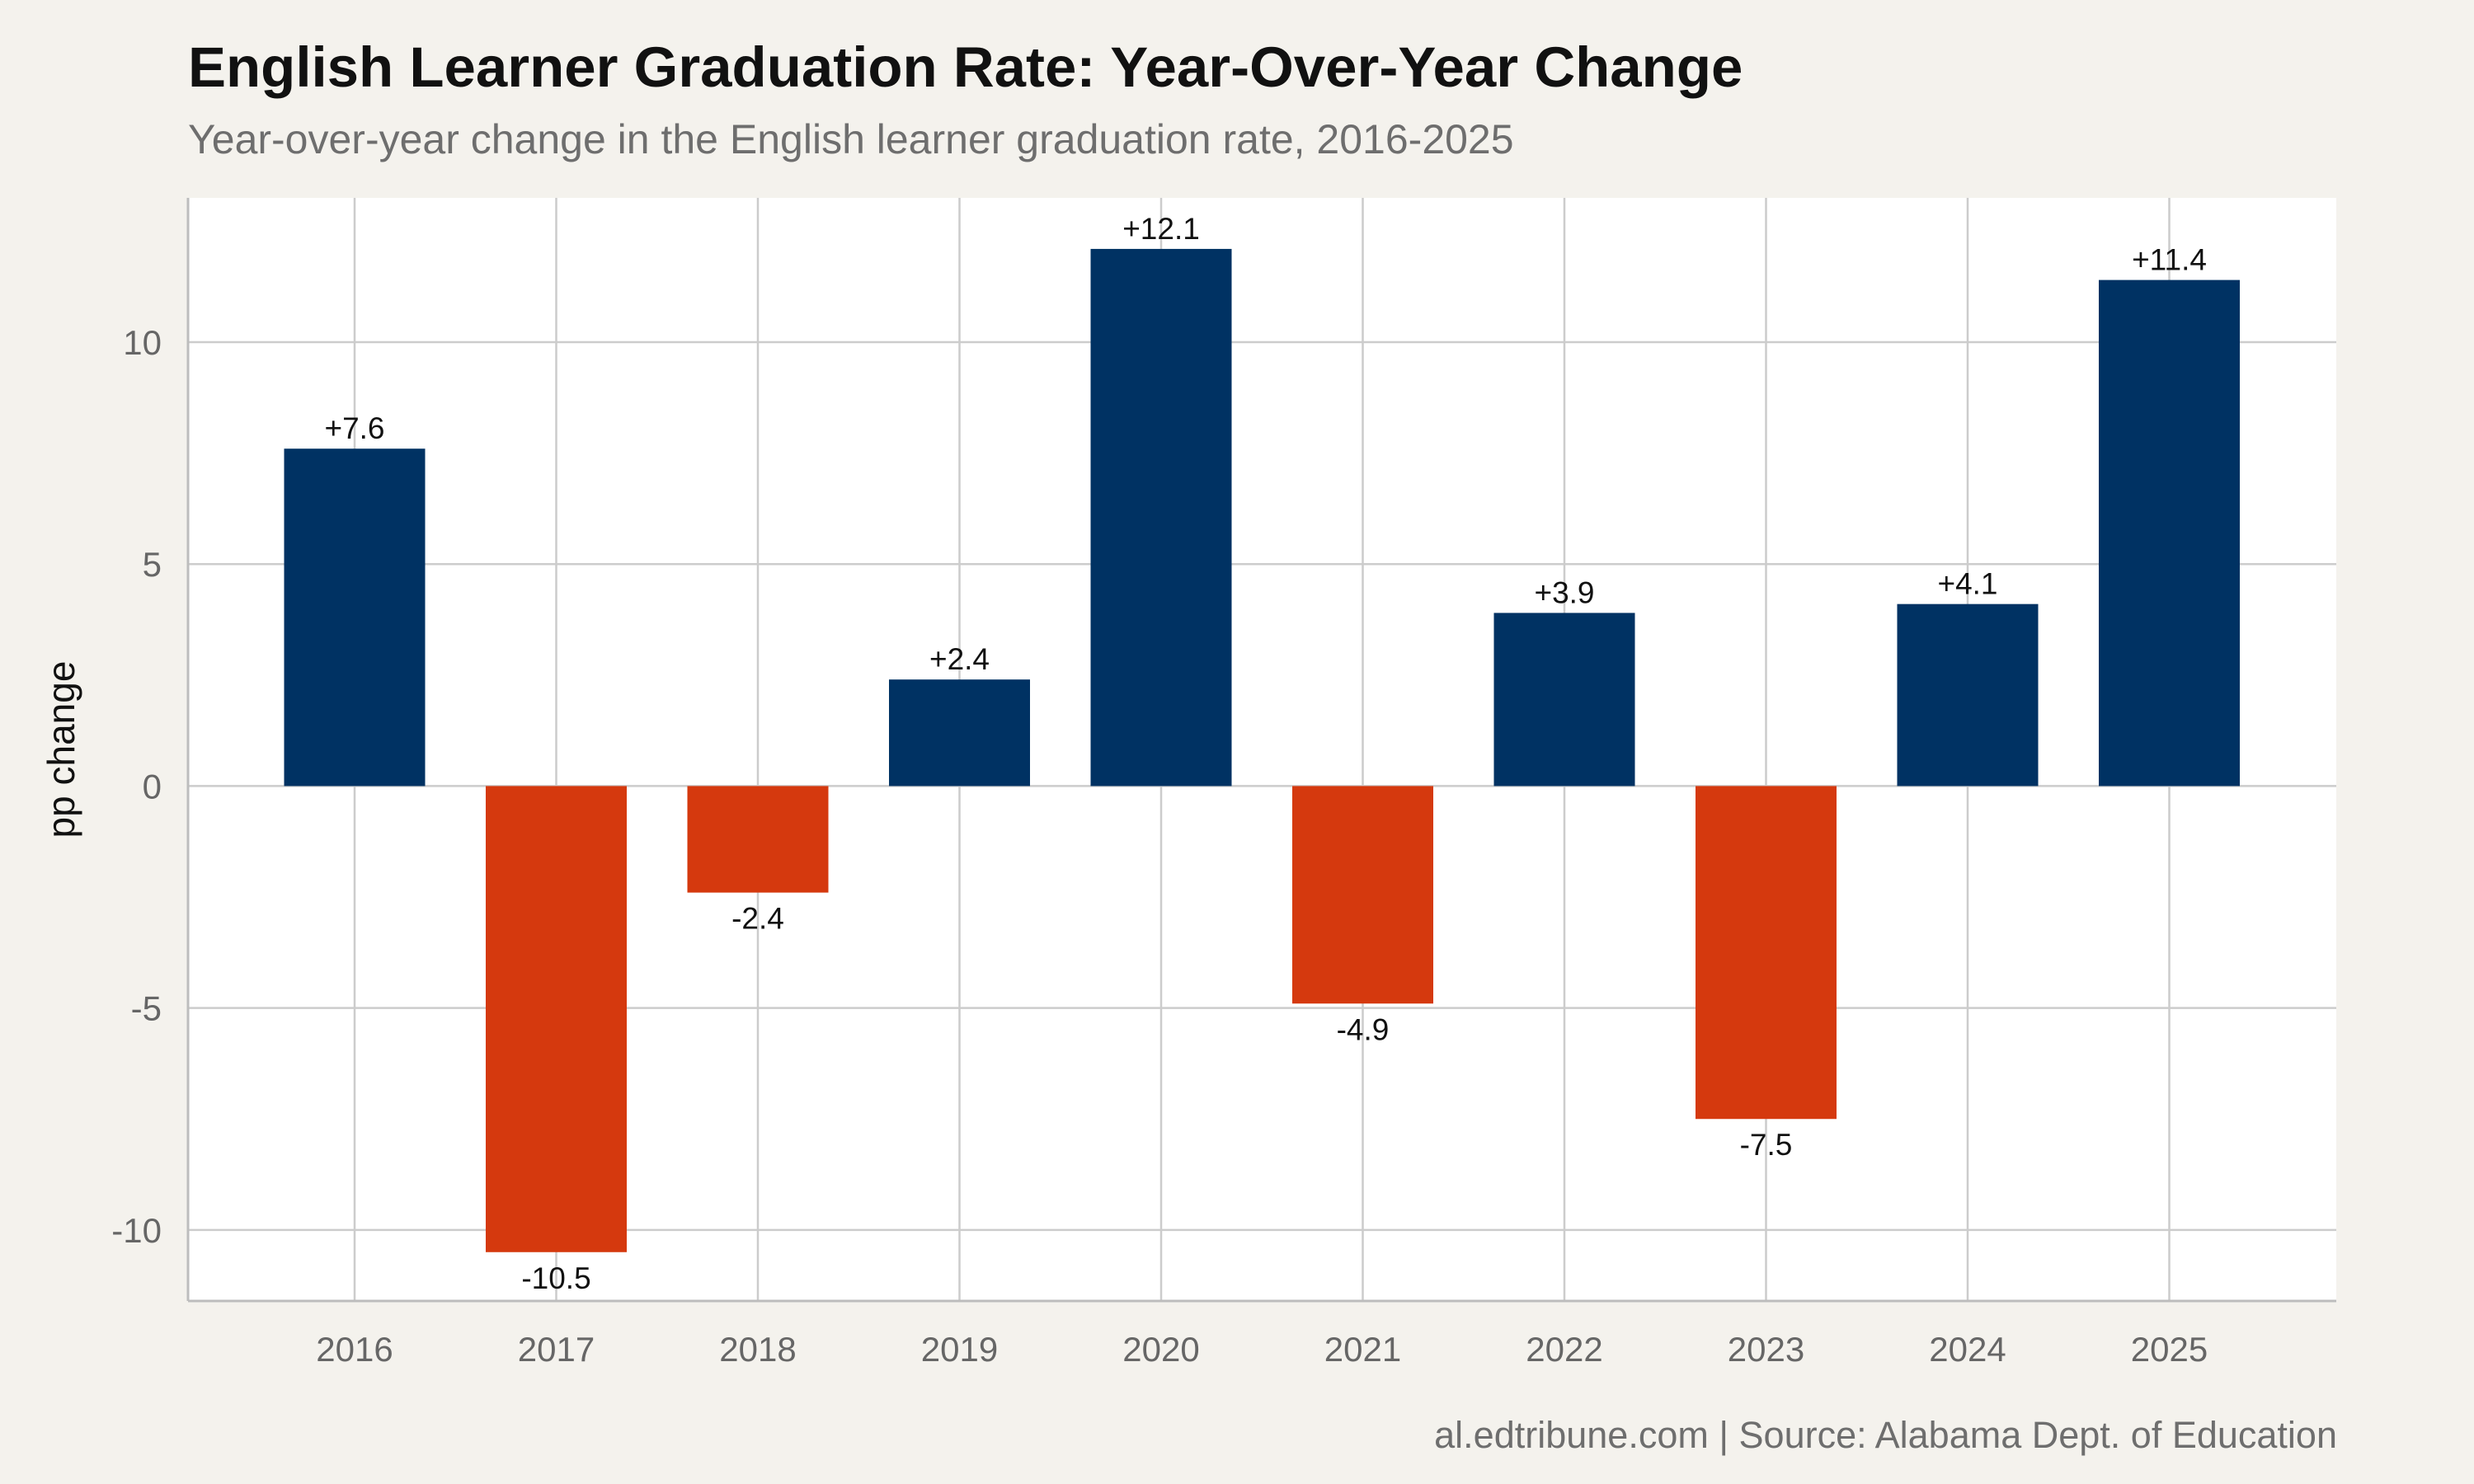 This screenshot has width=2474, height=1484. What do you see at coordinates (959, 733) in the screenshot?
I see `bar-2019` at bounding box center [959, 733].